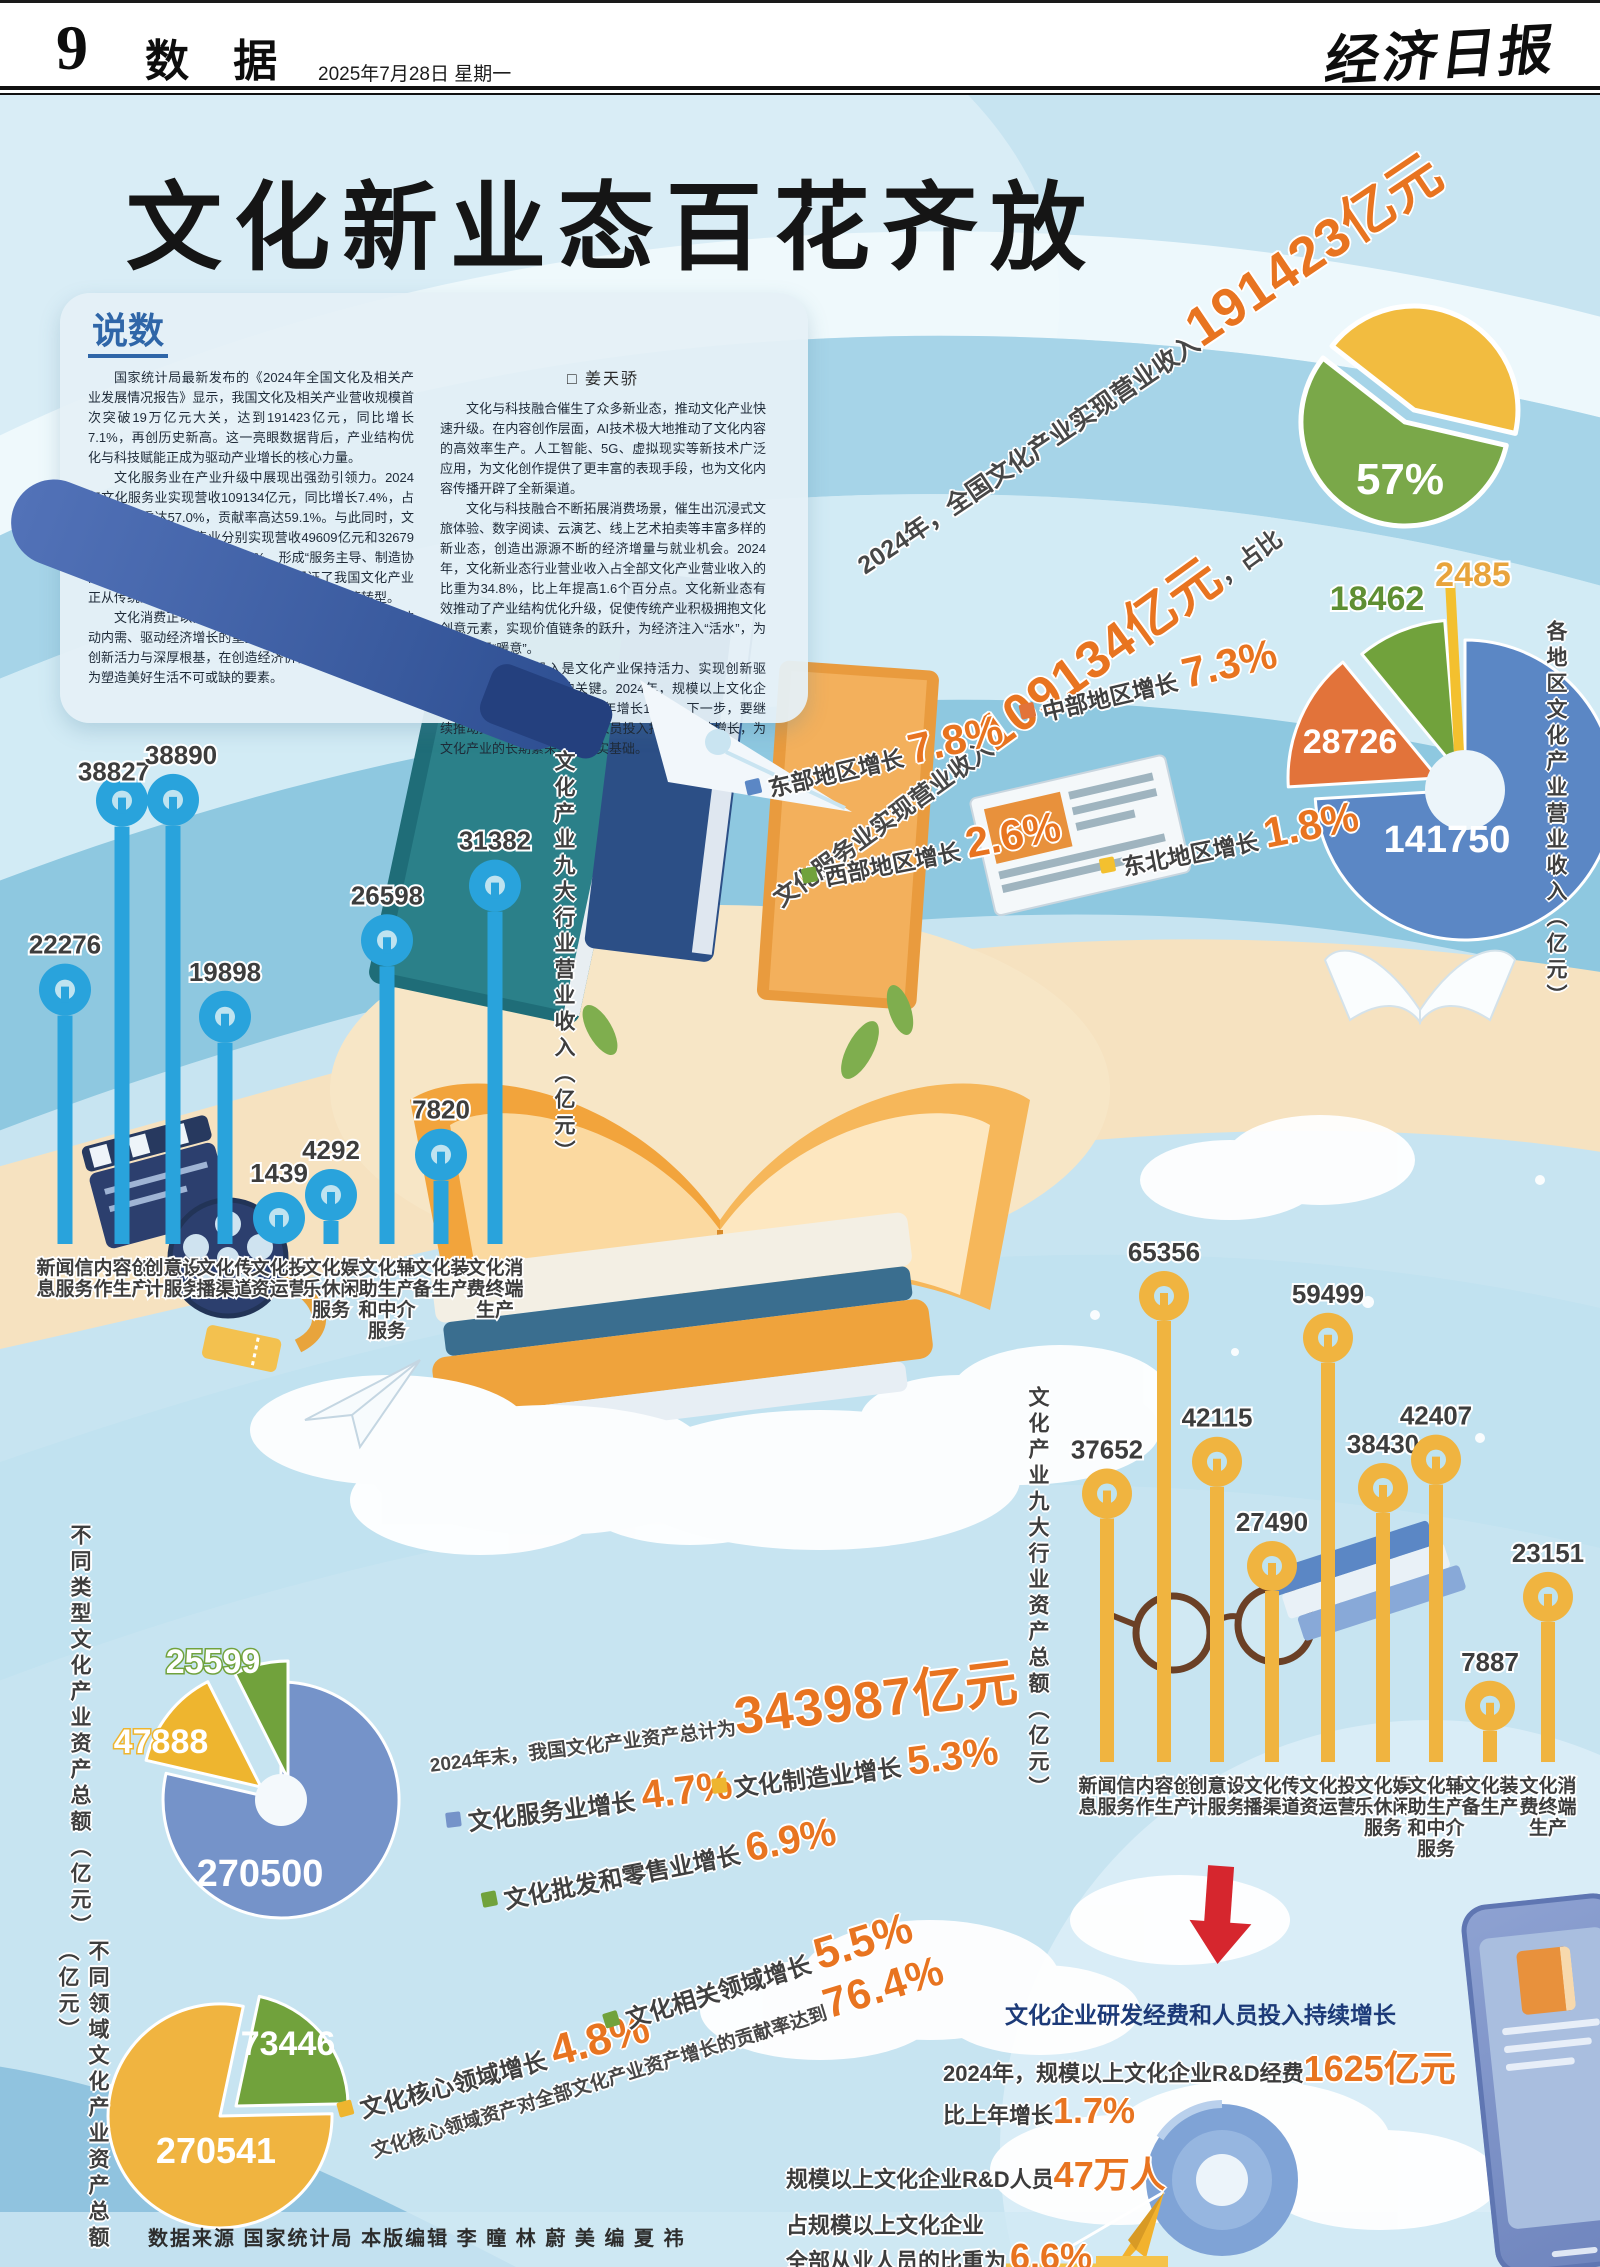 This screenshot has width=1600, height=2267. I want to click on service-type-square, so click(453, 1819).